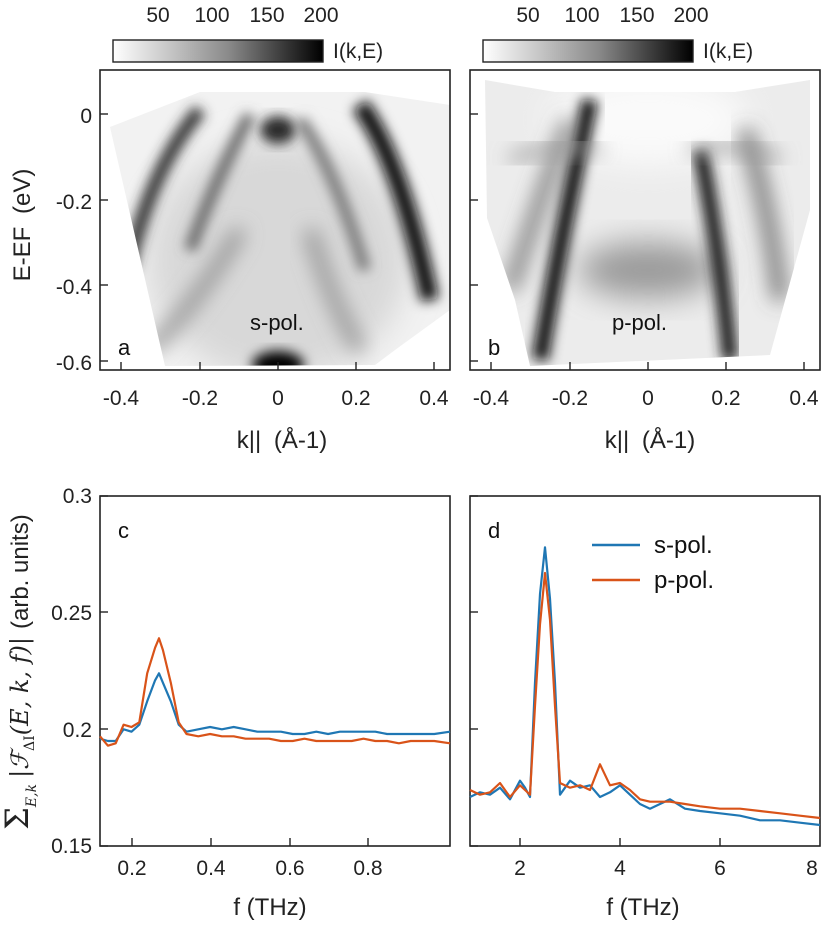 The width and height of the screenshot is (830, 927). Describe the element at coordinates (269, 907) in the screenshot. I see `x-axis-label-c: f (THz)` at that location.